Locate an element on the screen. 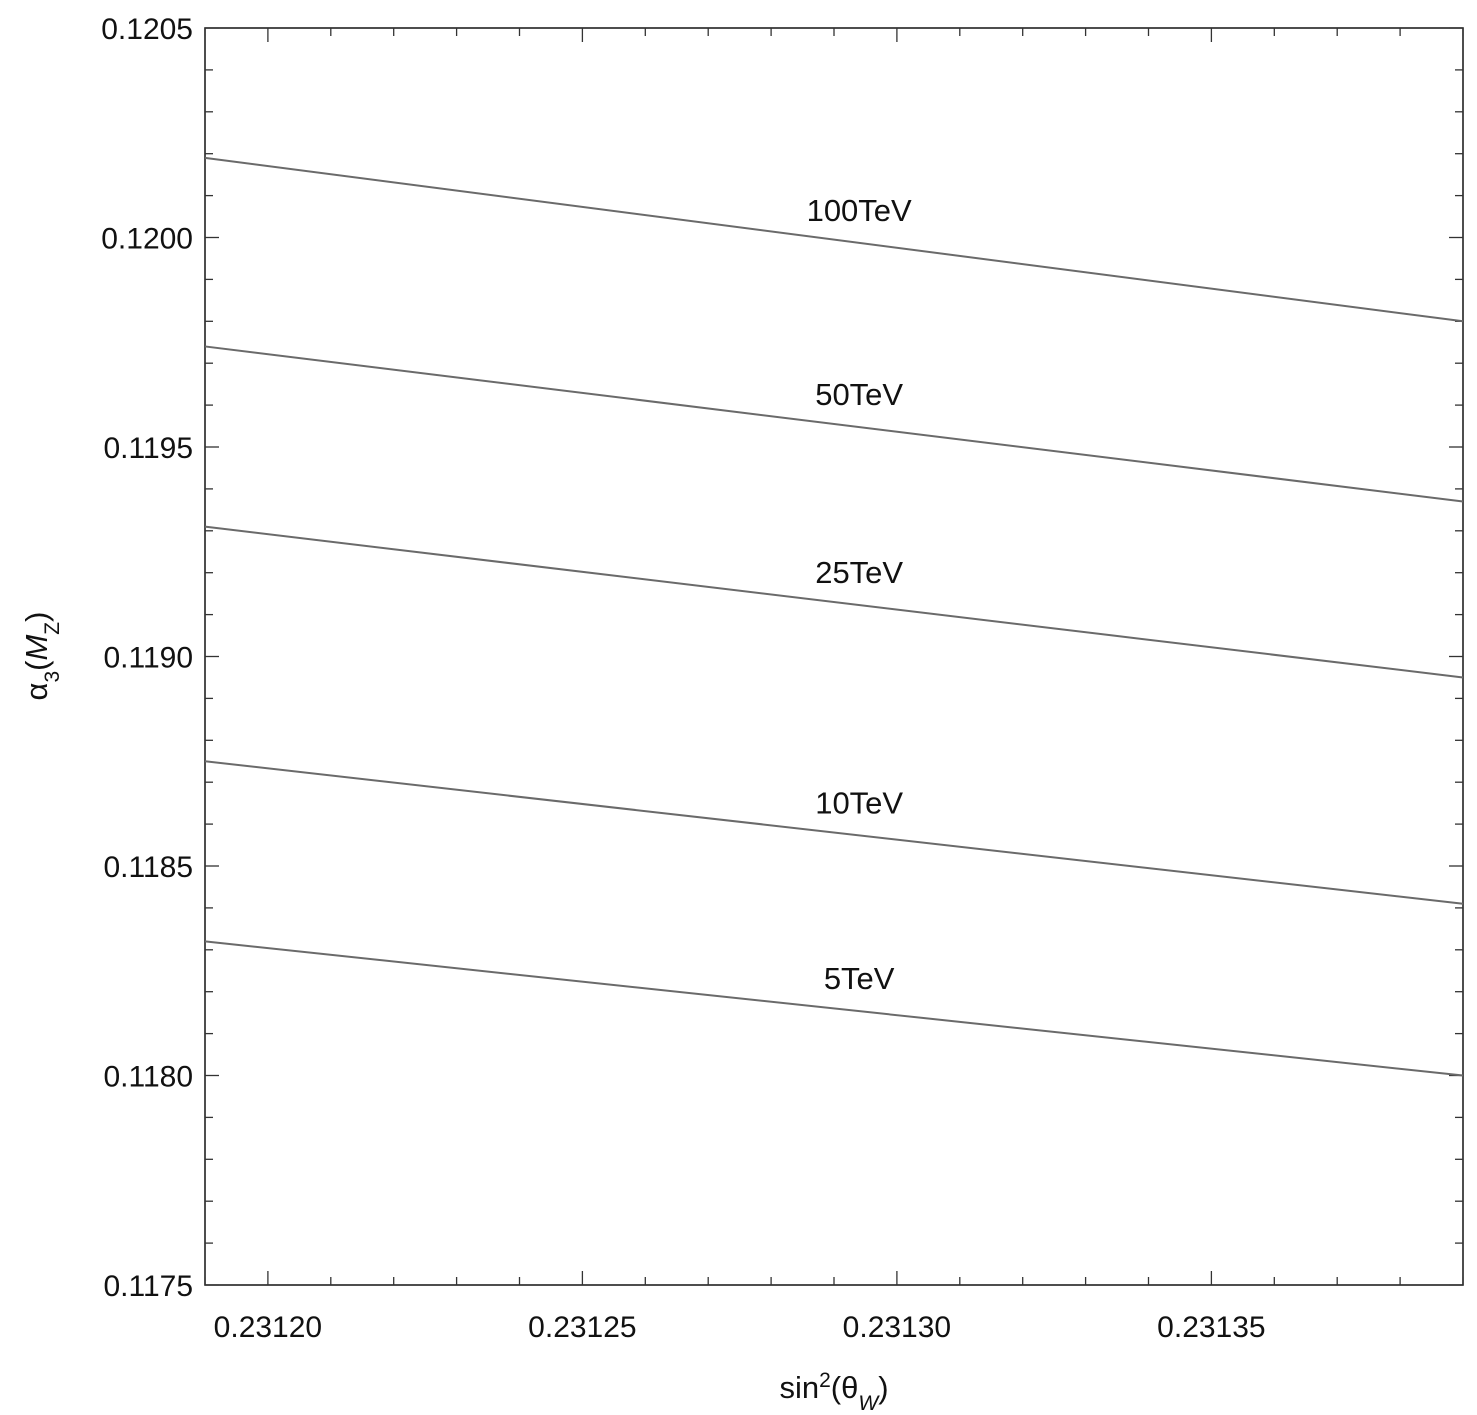 This screenshot has width=1477, height=1415. y-tick-label: 0.1195 is located at coordinates (148, 448).